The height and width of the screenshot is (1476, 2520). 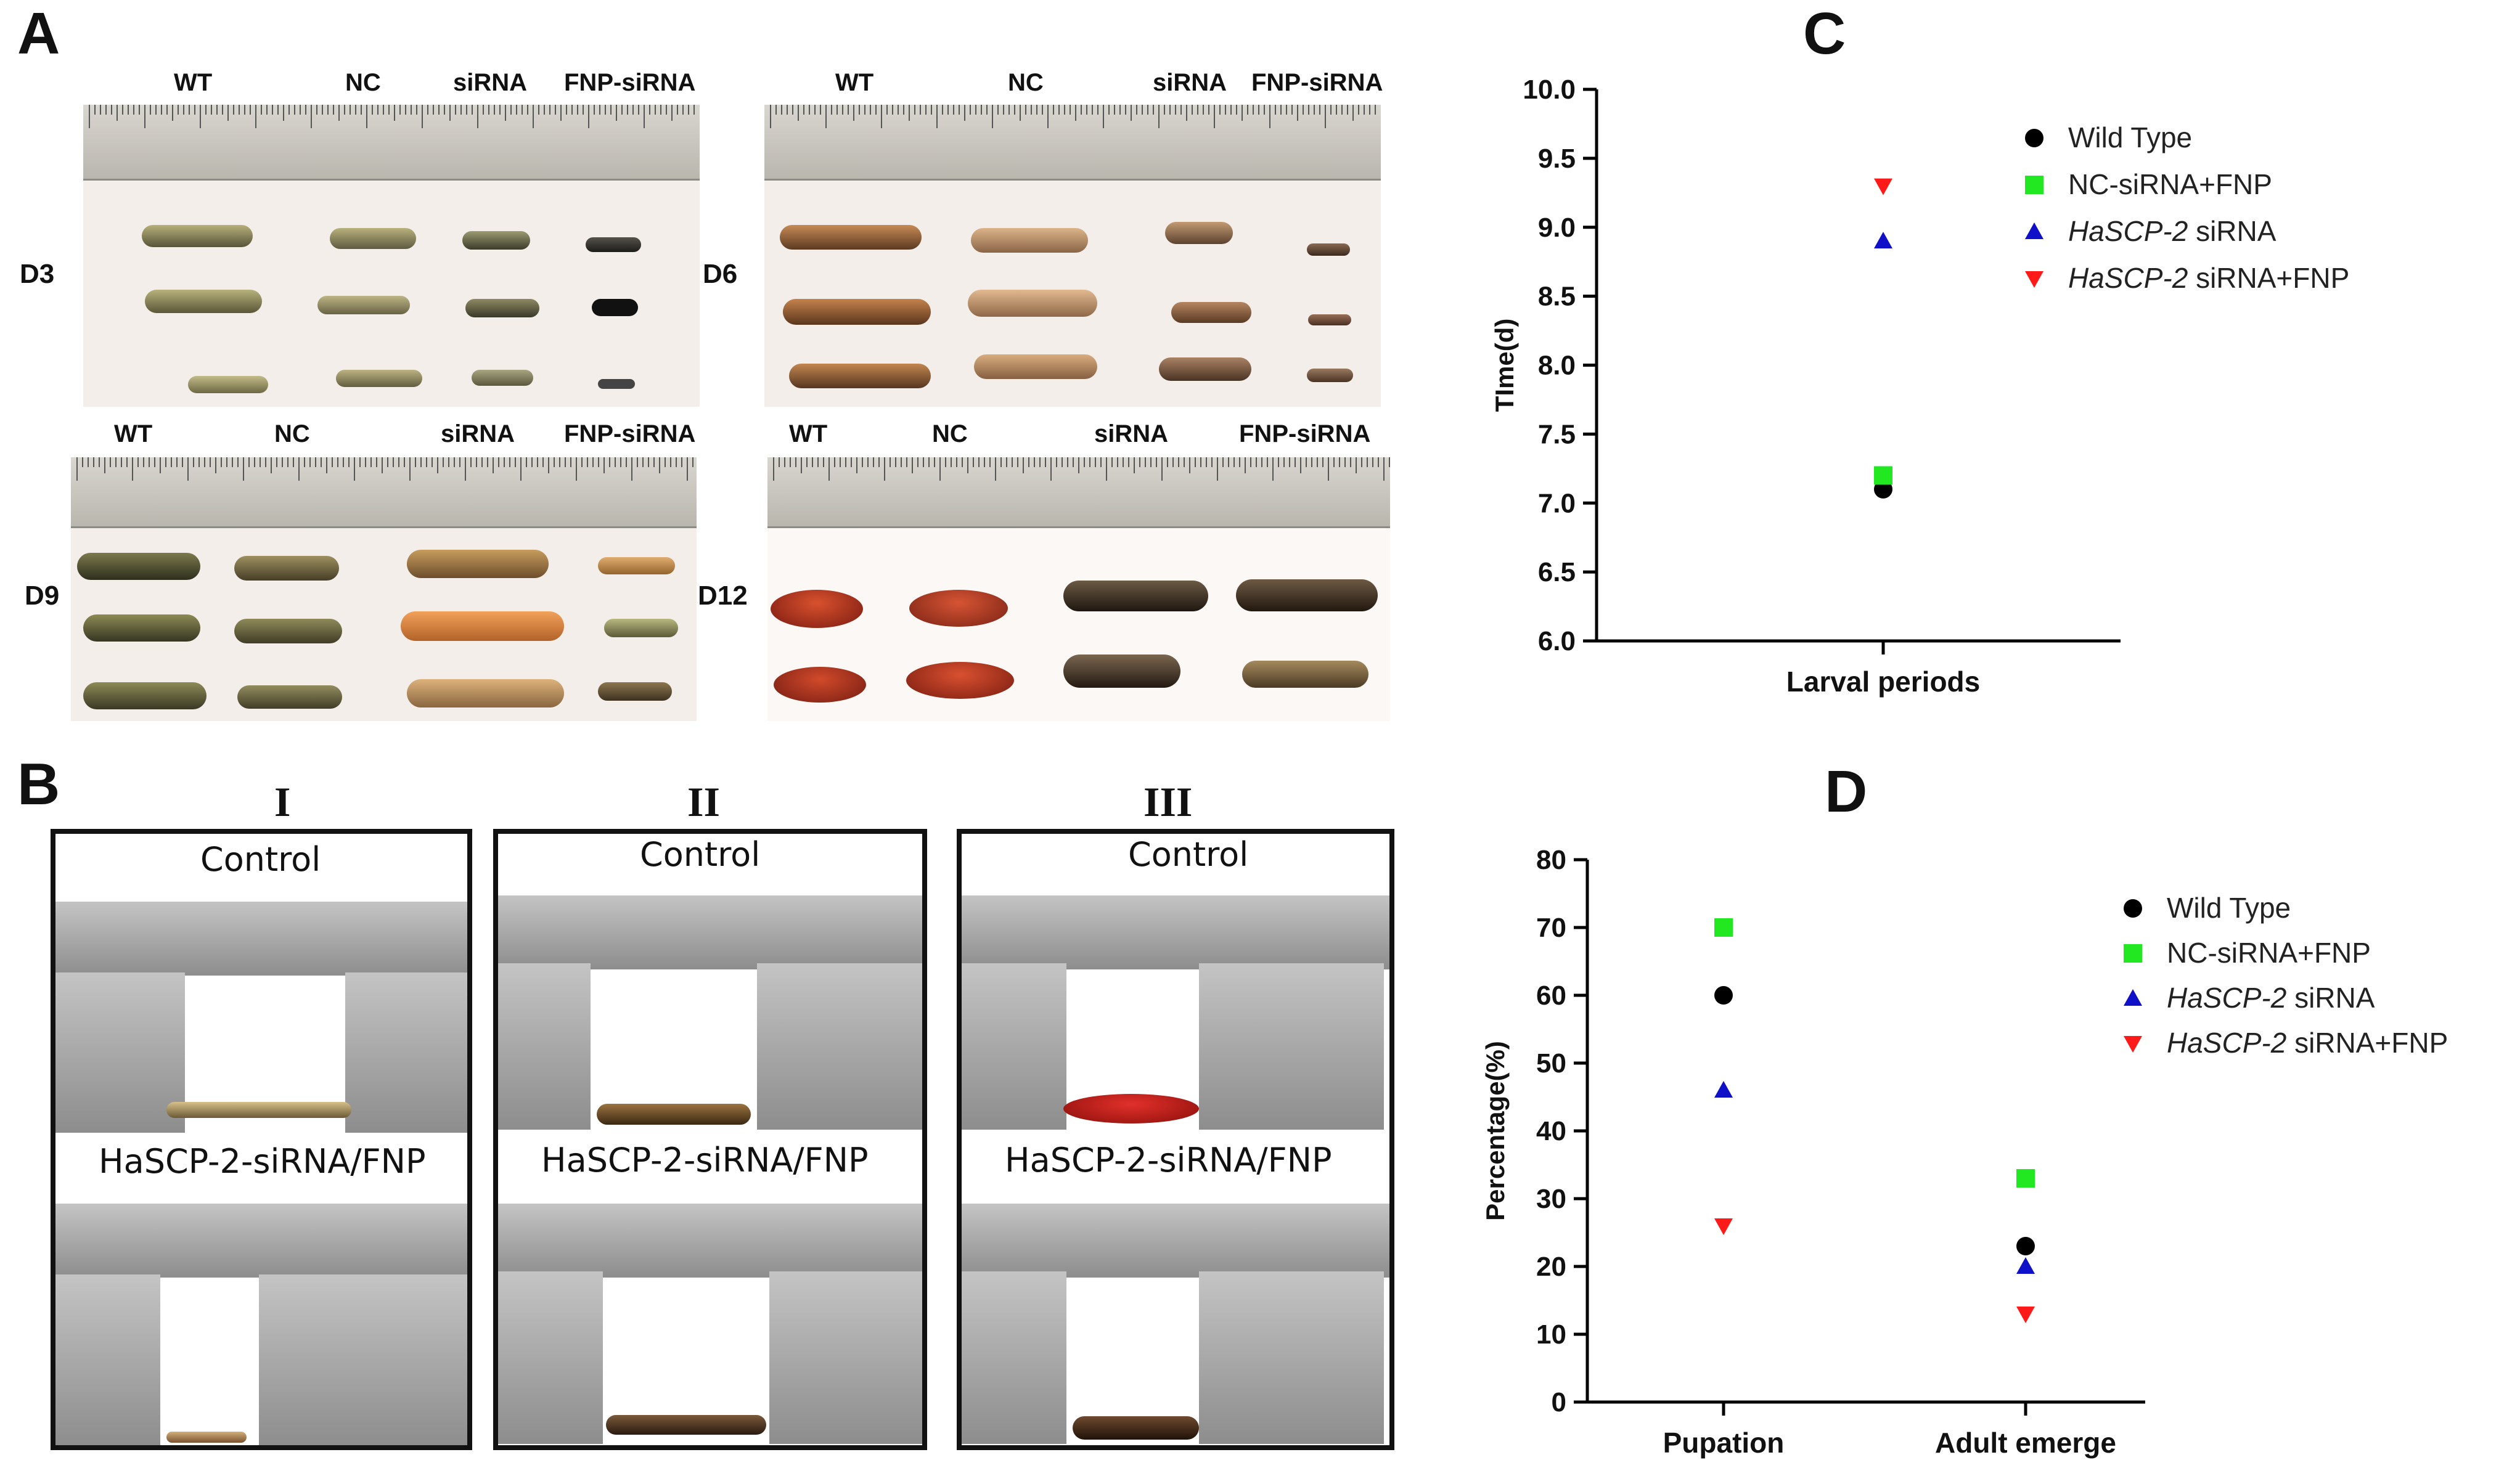 I want to click on photo-d6, so click(x=1072, y=256).